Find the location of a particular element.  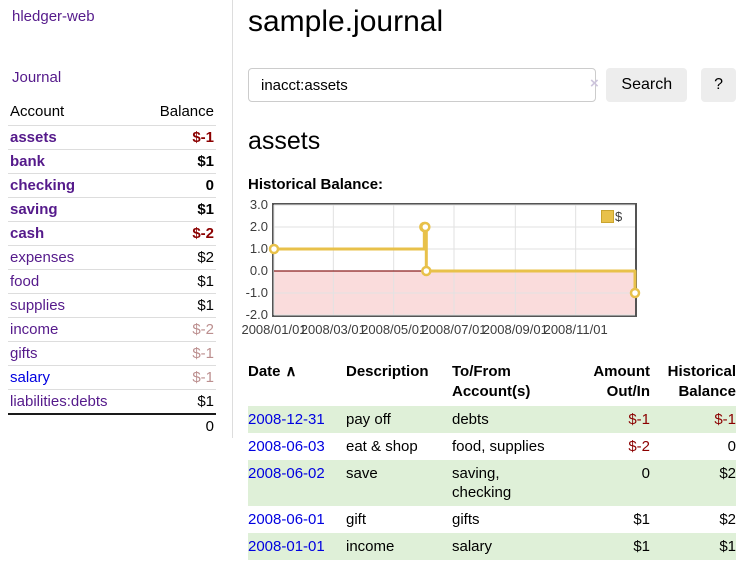

transaction-accounts: food, supplies is located at coordinates (498, 446).